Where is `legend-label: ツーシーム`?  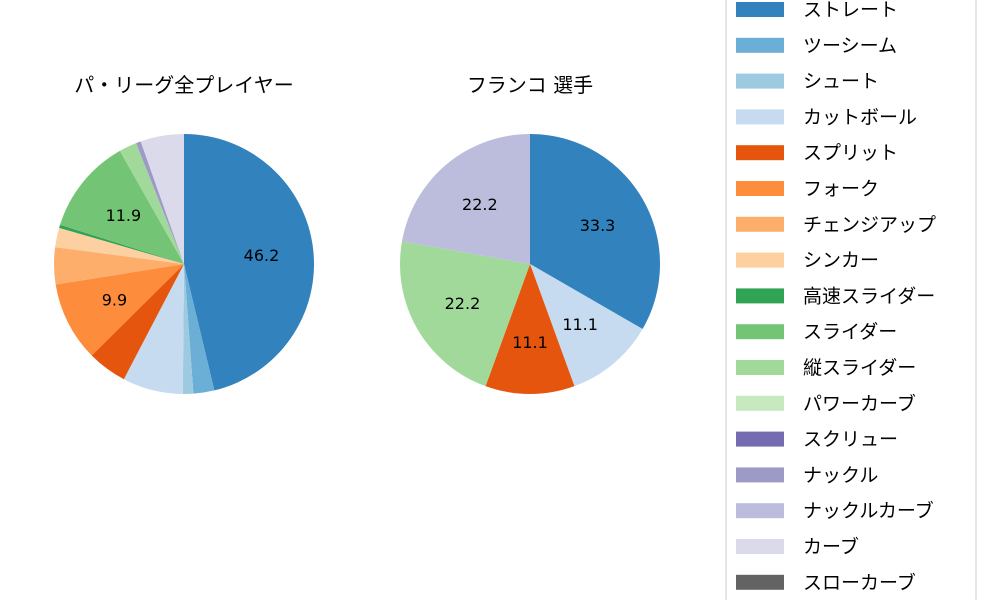
legend-label: ツーシーム is located at coordinates (850, 46).